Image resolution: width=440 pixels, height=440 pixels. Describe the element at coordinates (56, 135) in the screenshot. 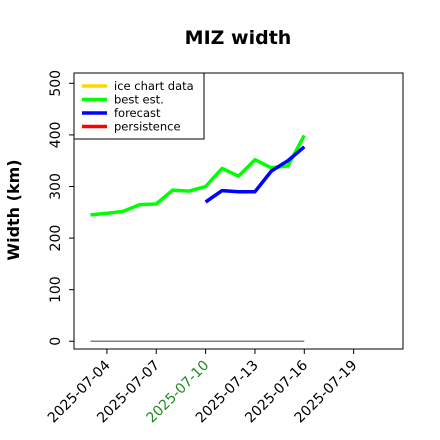

I see `y-tick-label: 400` at that location.